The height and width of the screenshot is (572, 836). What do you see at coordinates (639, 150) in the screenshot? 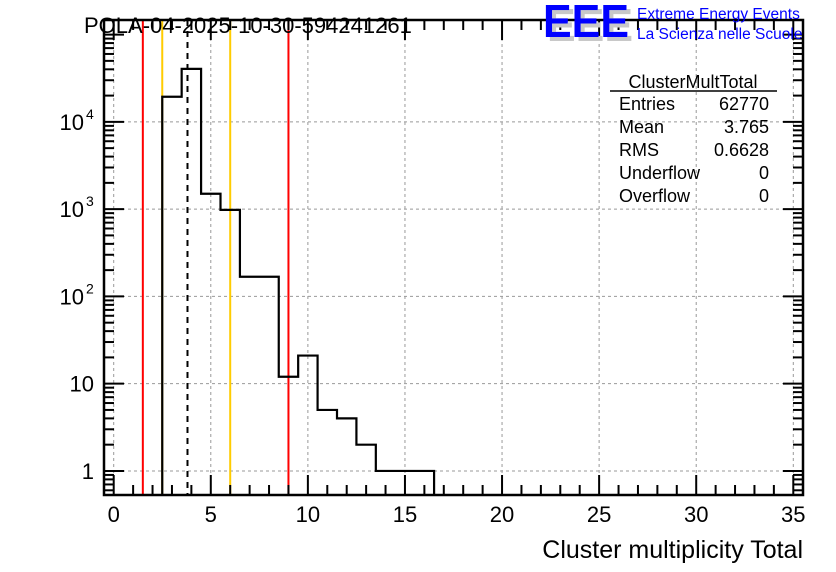
I see `stats-label-rms: RMS` at bounding box center [639, 150].